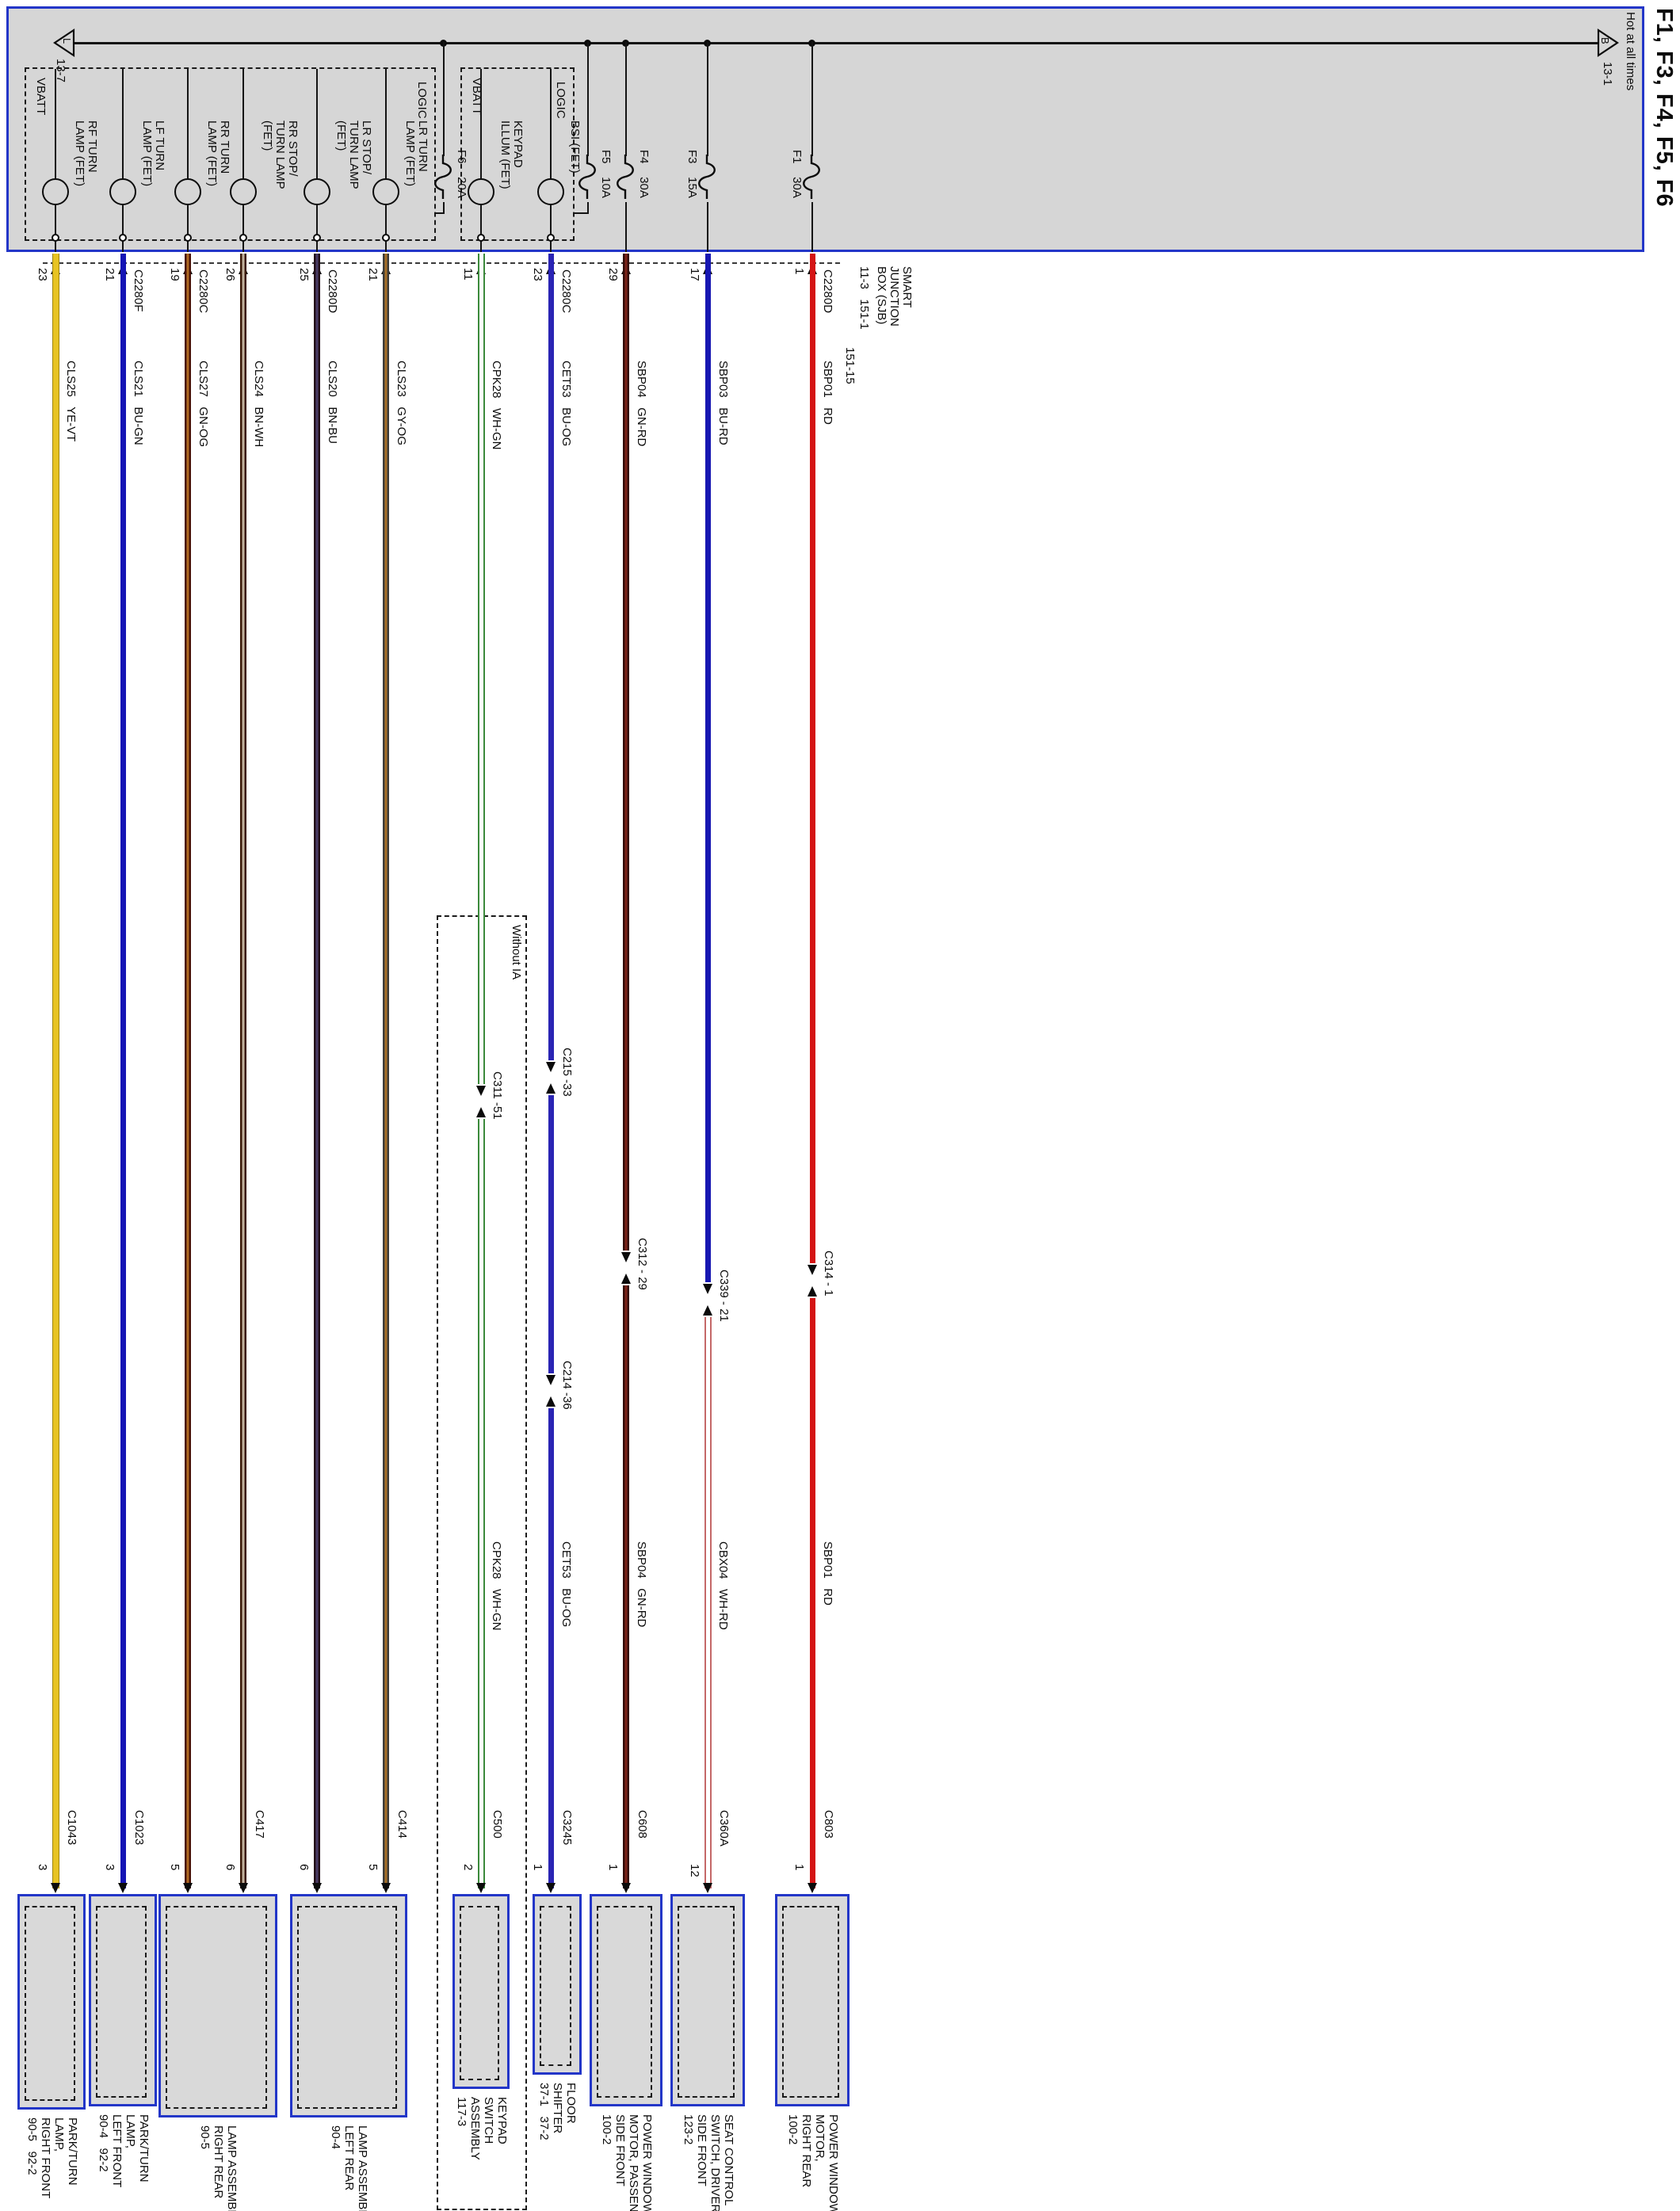  I want to click on sjb-page-refs: 11-3 151-1, so click(864, 298).